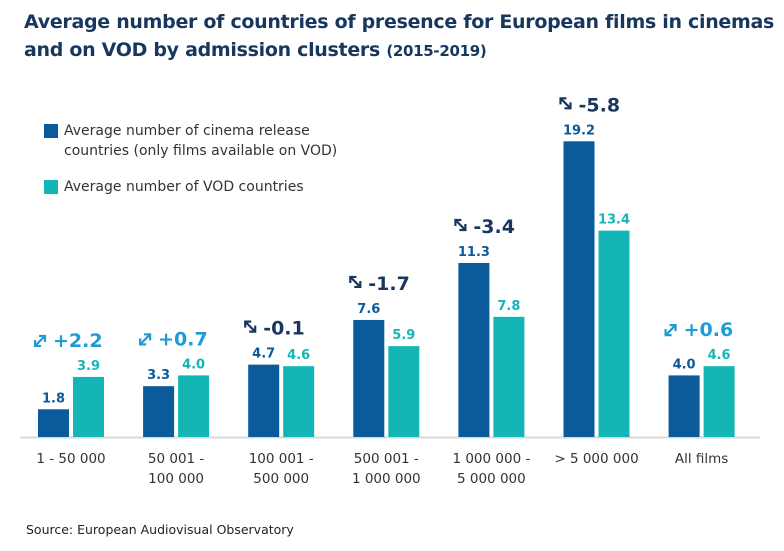 The height and width of the screenshot is (551, 784). Describe the element at coordinates (596, 459) in the screenshot. I see `x-tick-label: > 5 000 000` at that location.